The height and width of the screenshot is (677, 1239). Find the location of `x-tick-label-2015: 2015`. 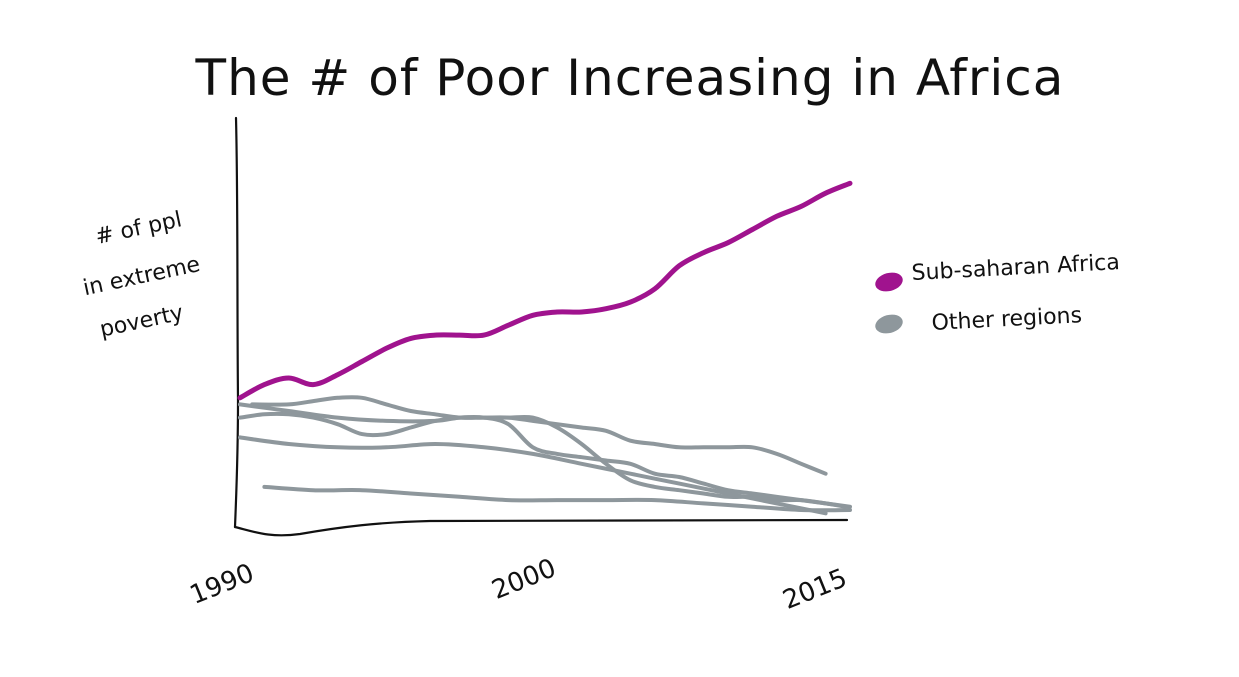

x-tick-label-2015: 2015 is located at coordinates (815, 589).